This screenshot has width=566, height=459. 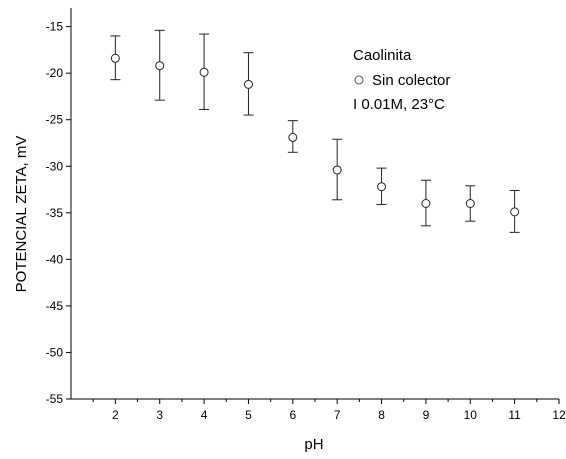 I want to click on legend-entry-sin-colector: Sin colector, so click(x=411, y=80).